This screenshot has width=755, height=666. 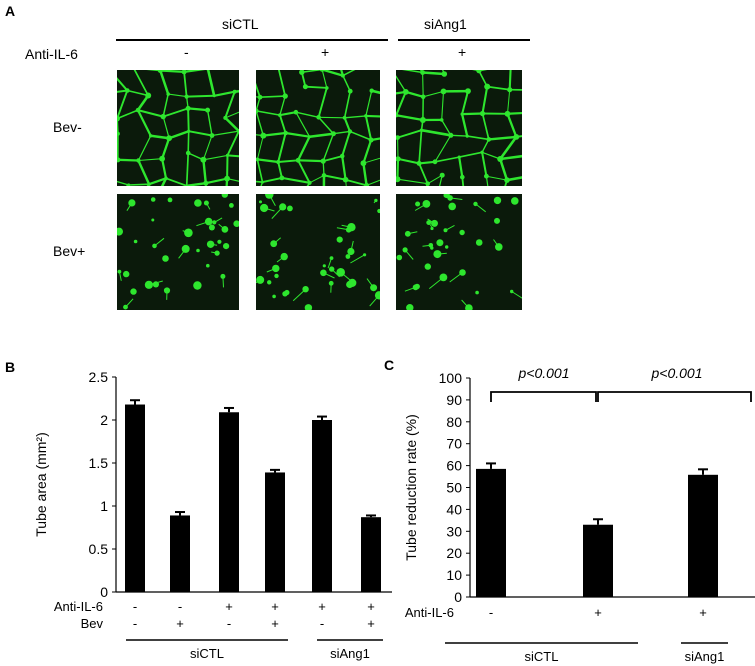 I want to click on micrograph-sictl-il6pos-bevneg, so click(x=318, y=128).